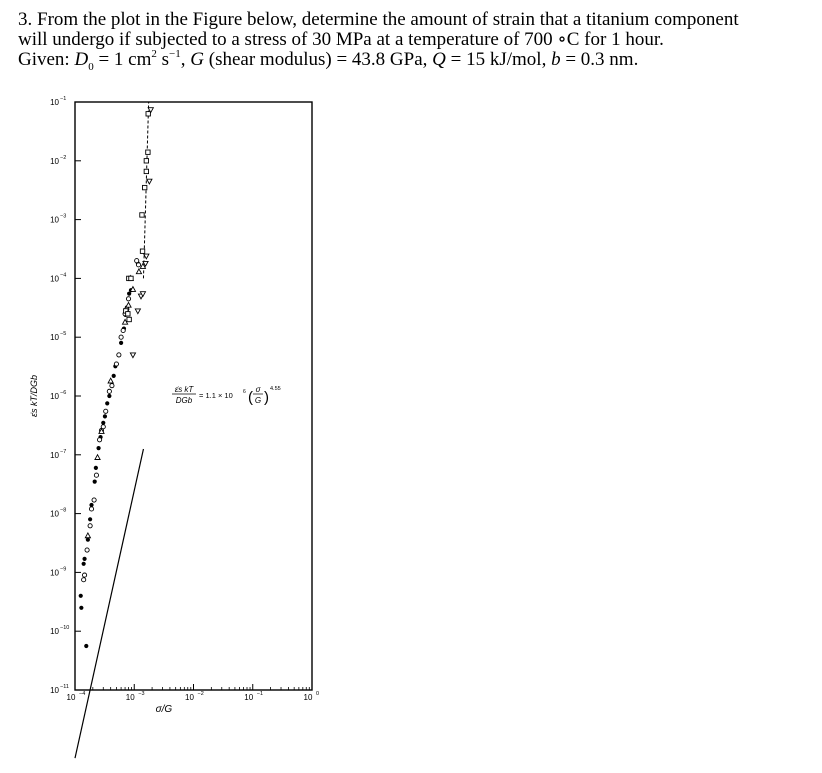 The width and height of the screenshot is (822, 773). What do you see at coordinates (266, 397) in the screenshot?
I see `equation-right-paren: )` at bounding box center [266, 397].